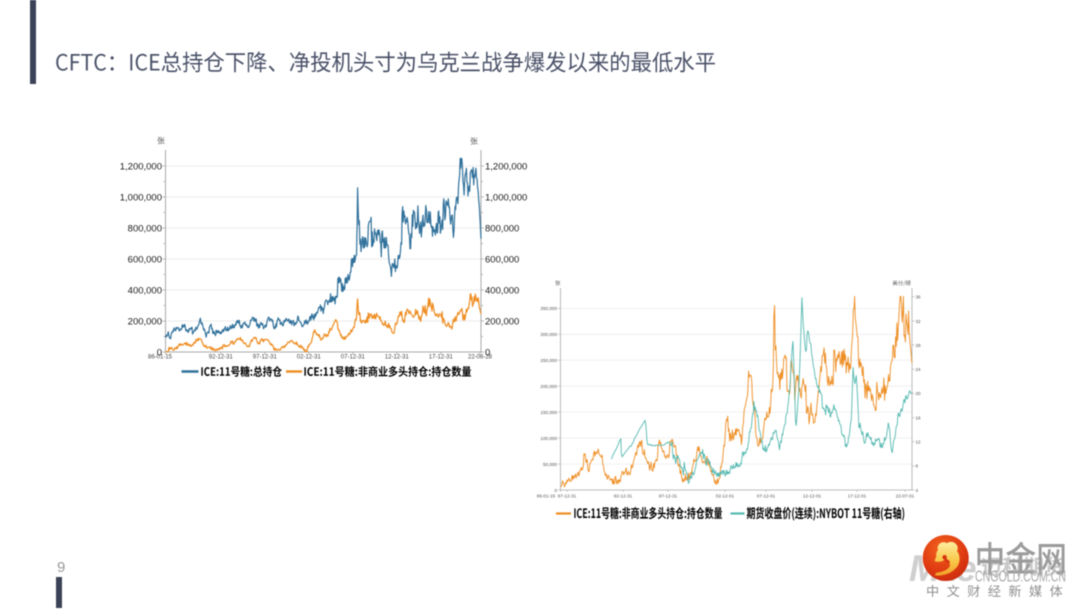 The height and width of the screenshot is (613, 1080). Describe the element at coordinates (397, 358) in the screenshot. I see `svg-text: 12-12-31` at that location.